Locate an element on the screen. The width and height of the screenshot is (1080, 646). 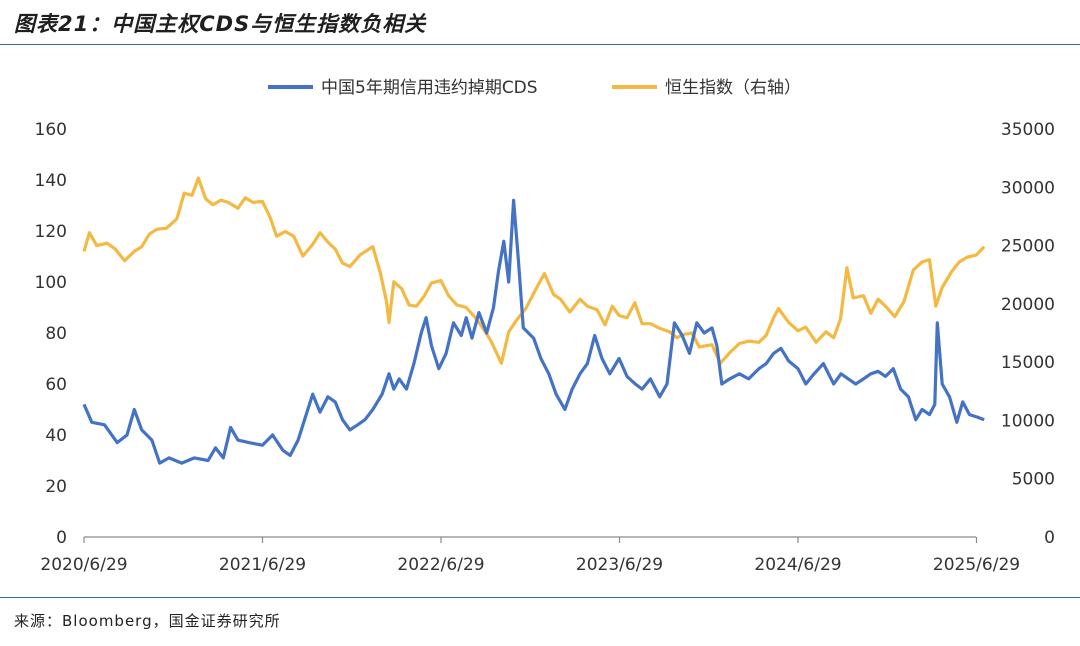
y-right-tick-label: 10000 is located at coordinates (1028, 421).